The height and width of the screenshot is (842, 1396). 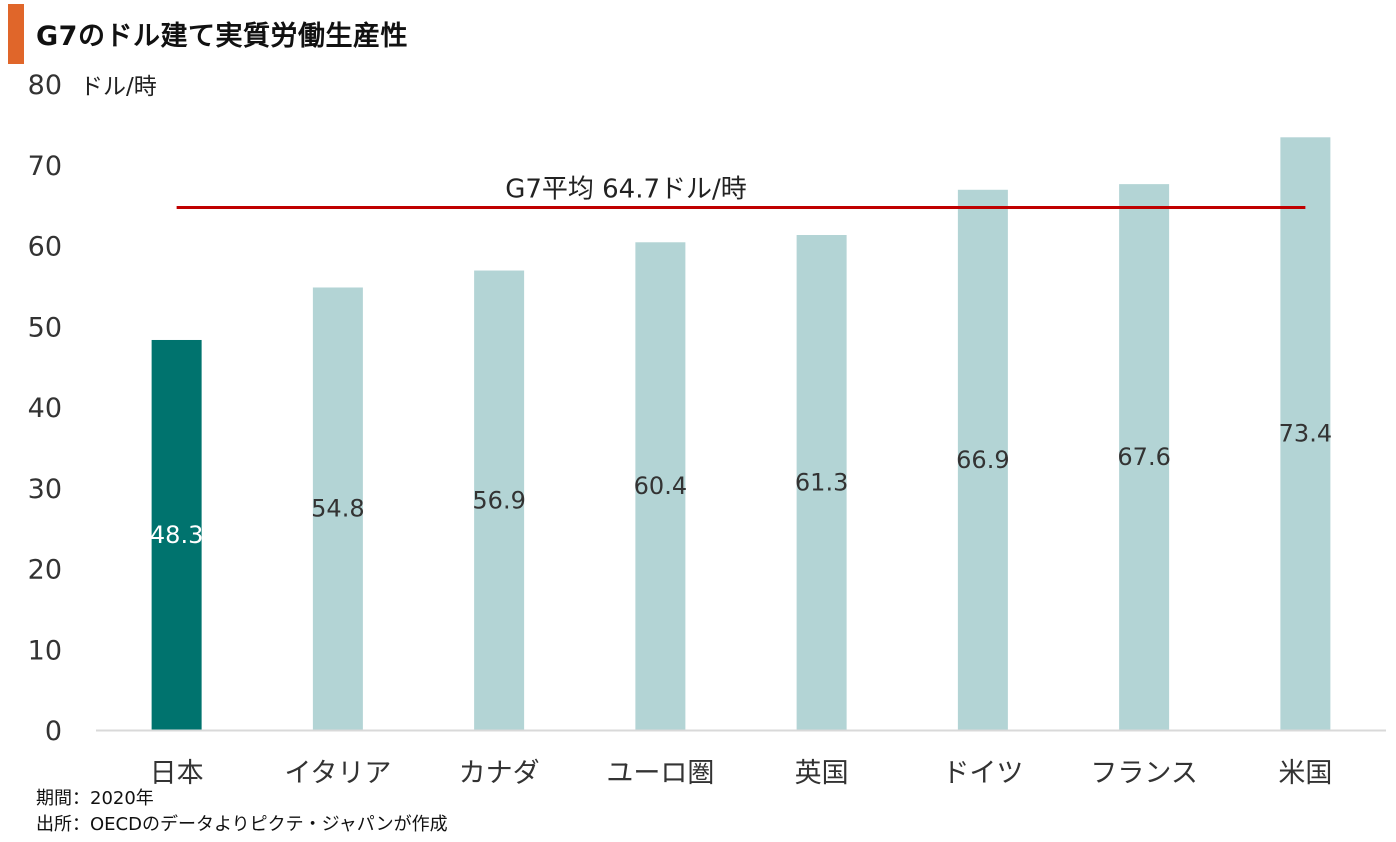 What do you see at coordinates (45, 166) in the screenshot?
I see `y-tick-label: 70` at bounding box center [45, 166].